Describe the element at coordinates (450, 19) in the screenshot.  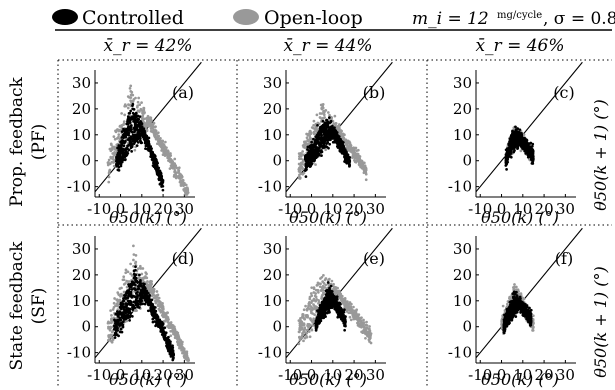
I see `legend-param-mi: m_i = 12` at that location.